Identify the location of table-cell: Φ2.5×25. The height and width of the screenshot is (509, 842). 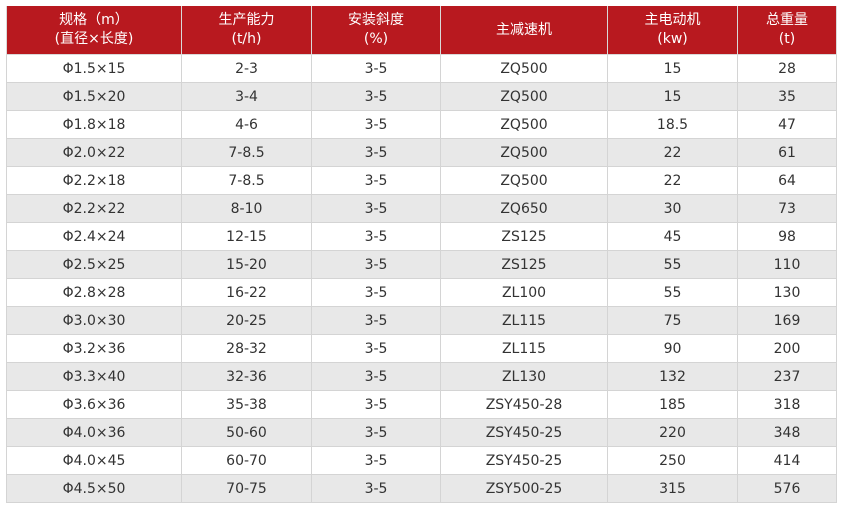
(94, 264).